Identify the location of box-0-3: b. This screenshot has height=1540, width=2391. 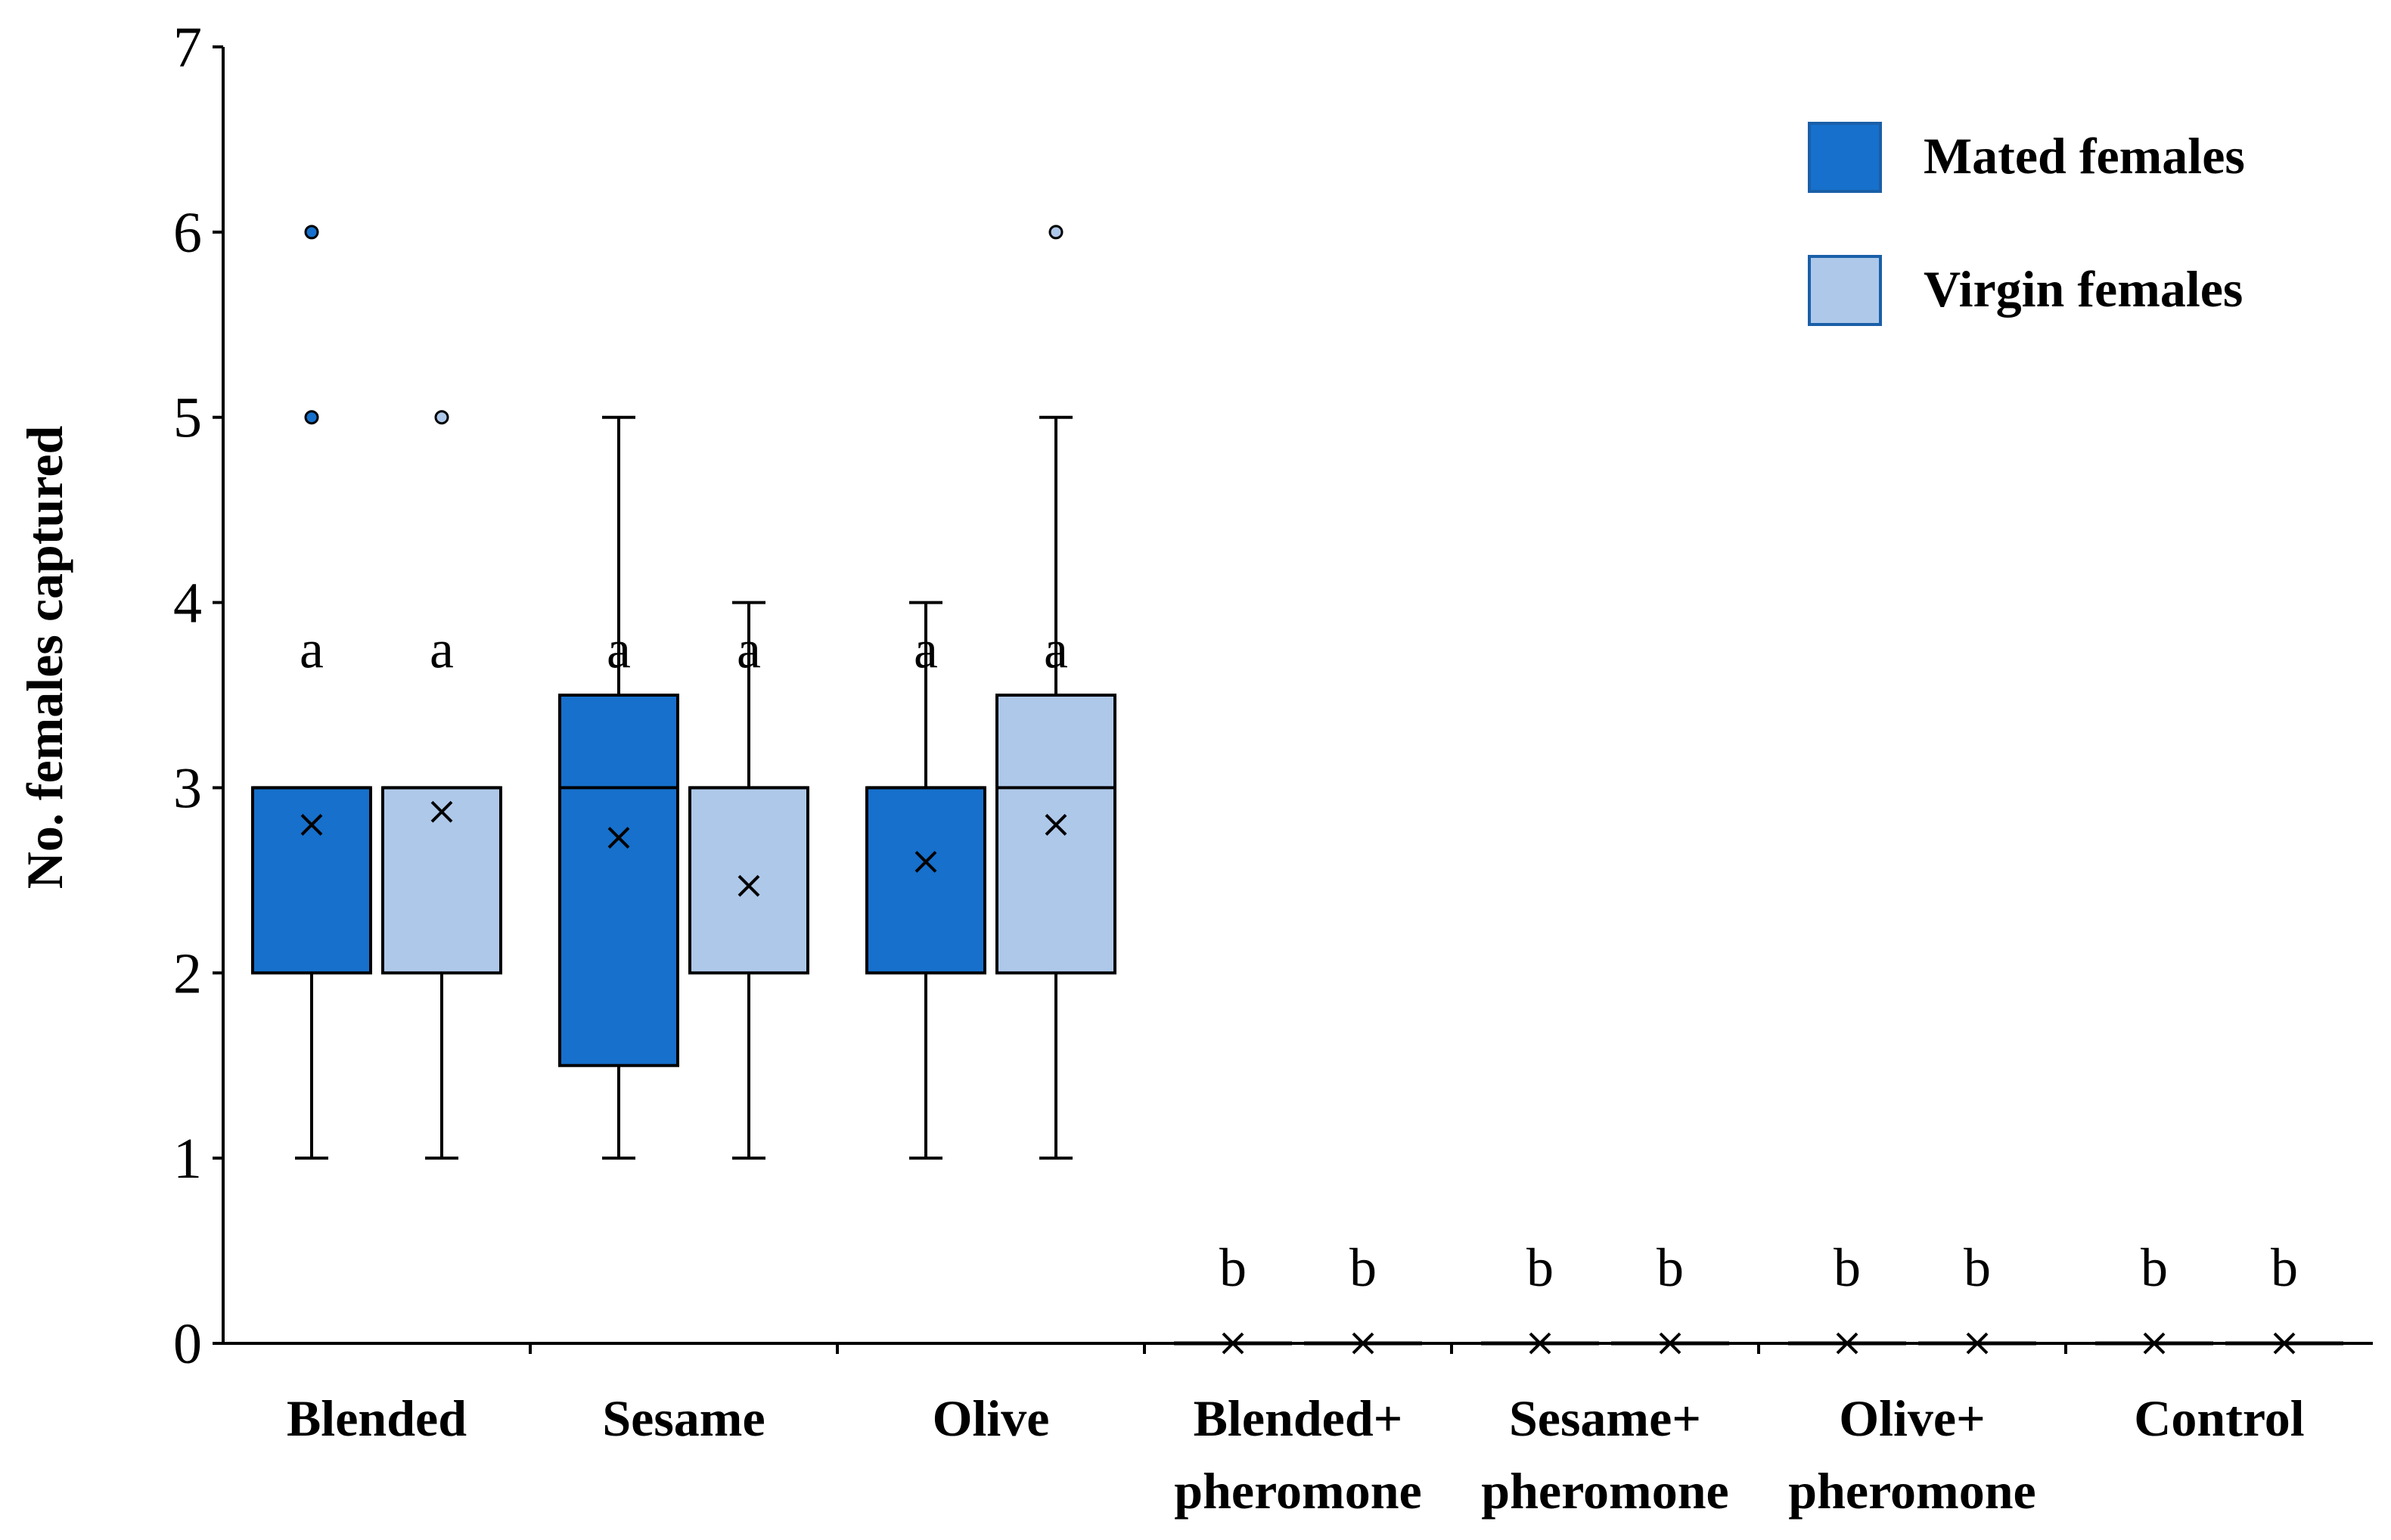
(1233, 1296).